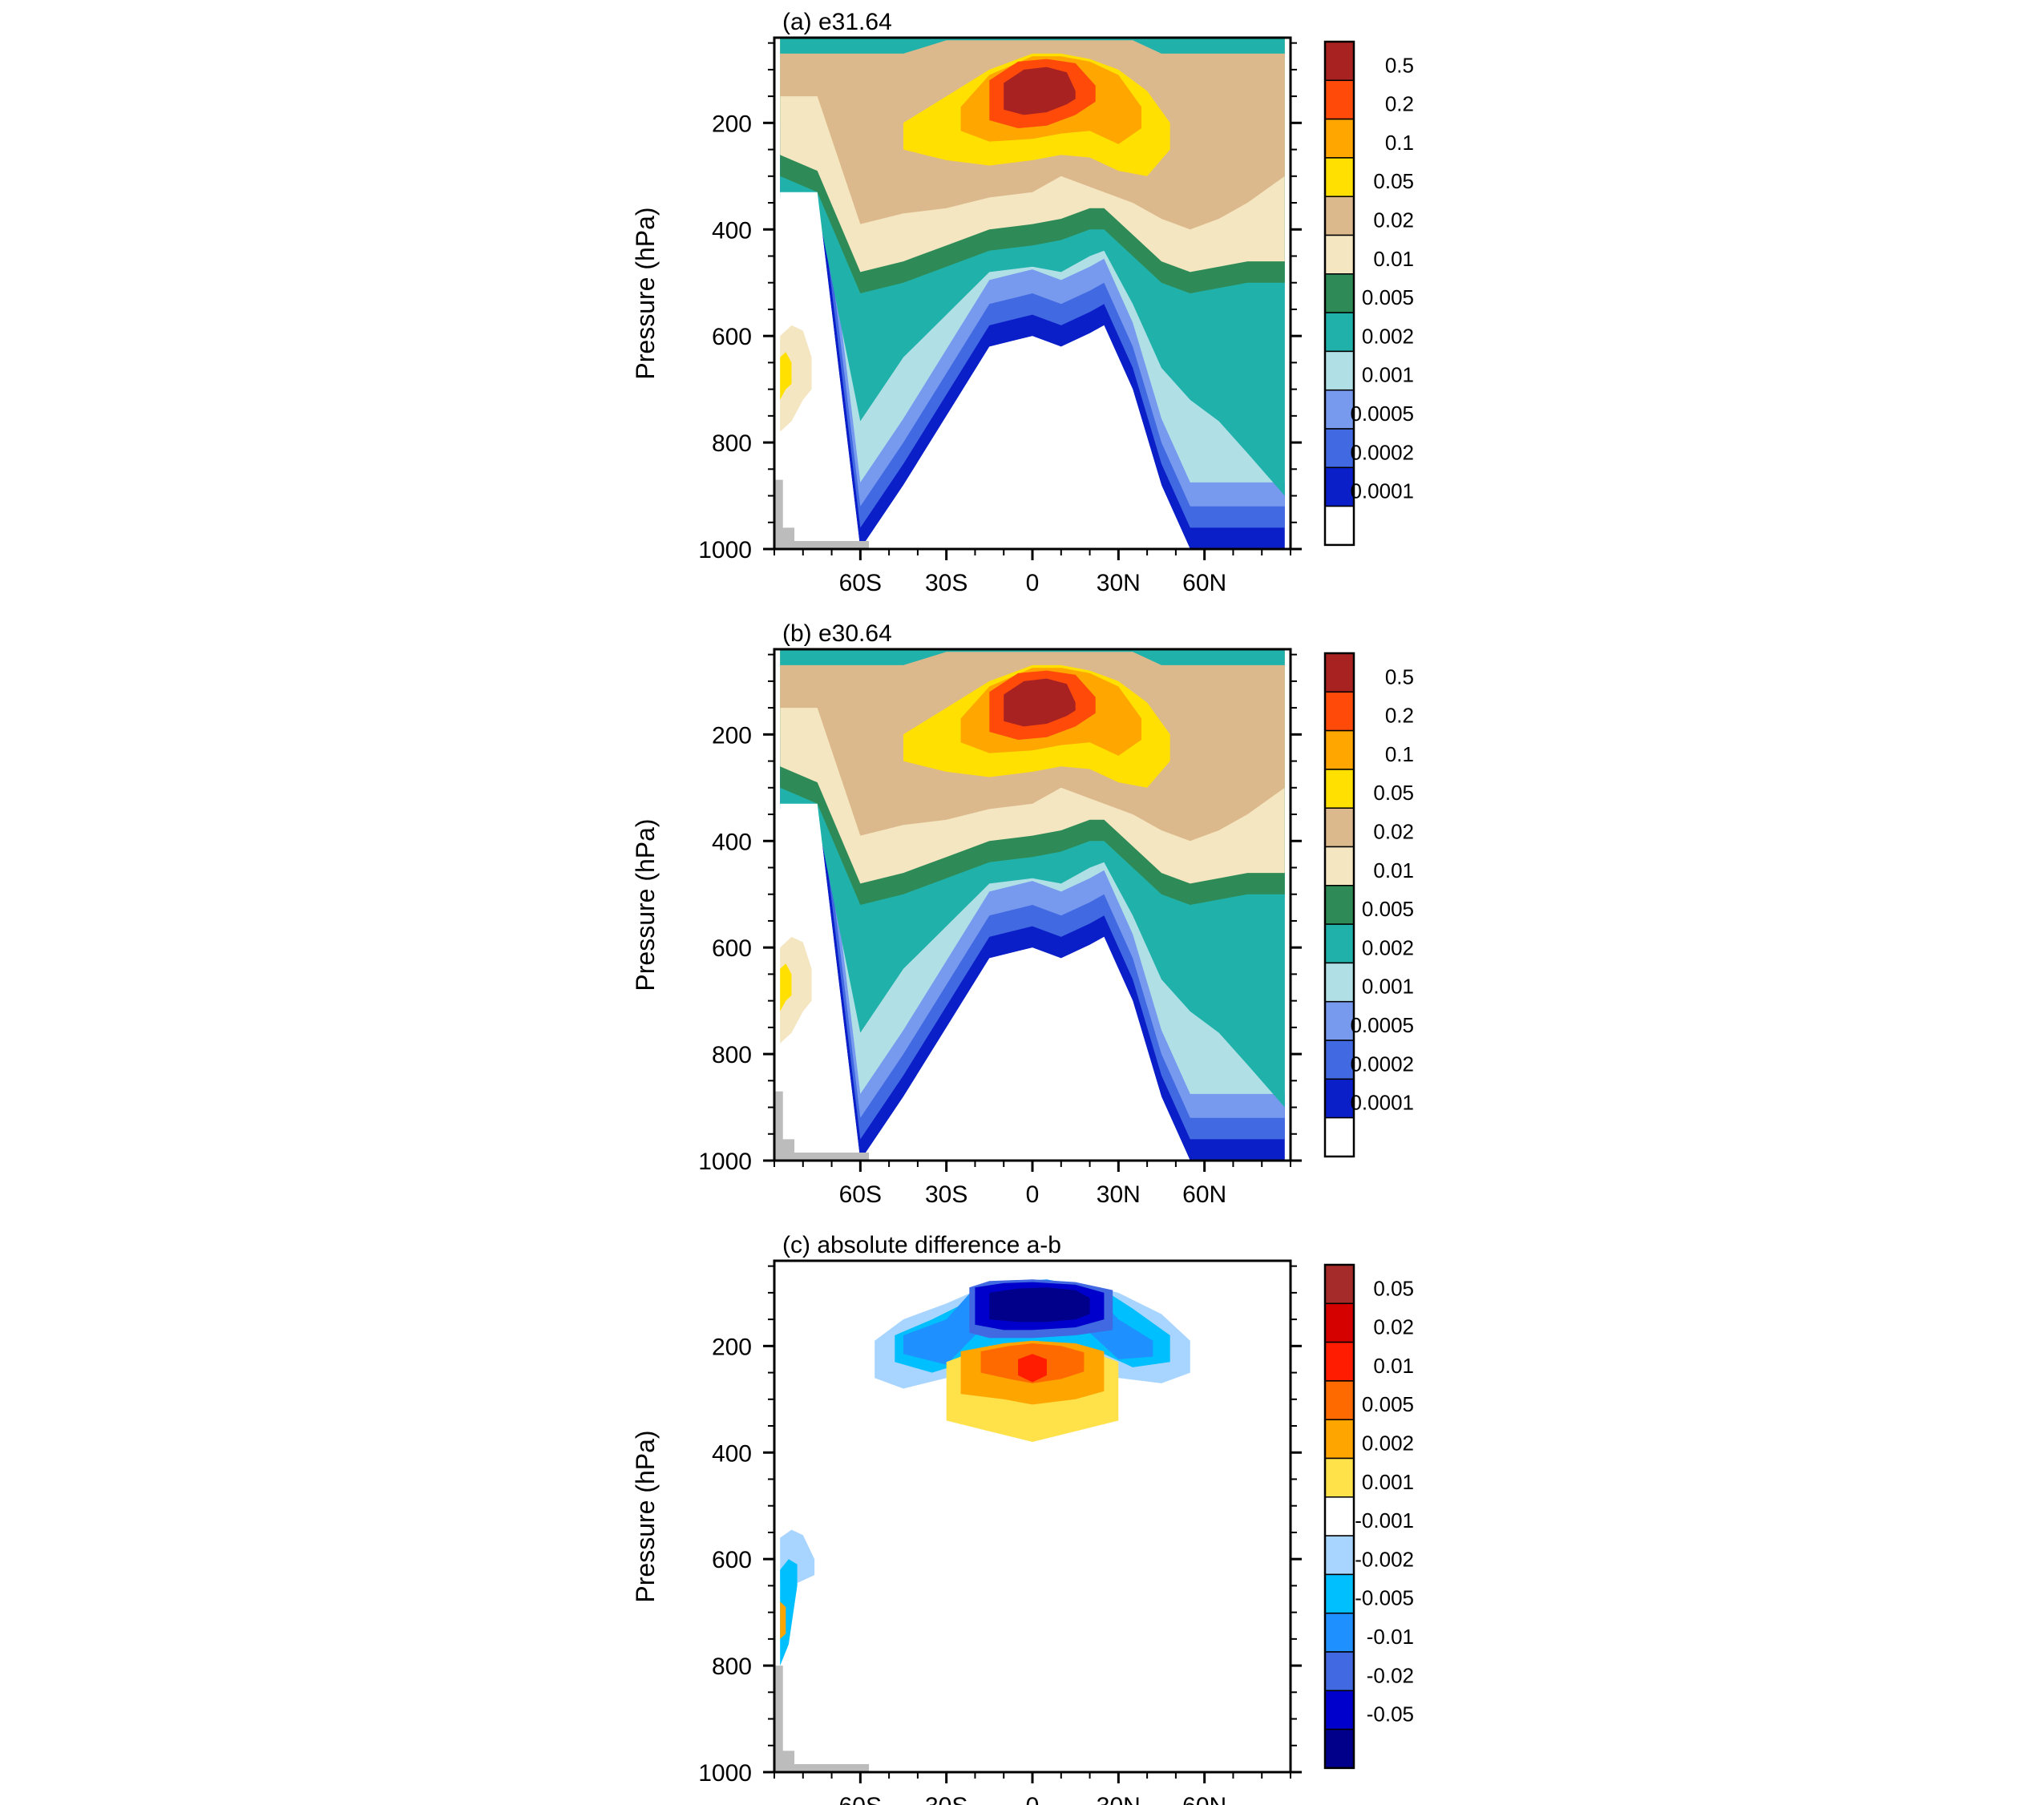  Describe the element at coordinates (789, 1612) in the screenshot. I see `diff-polar-neg2` at that location.